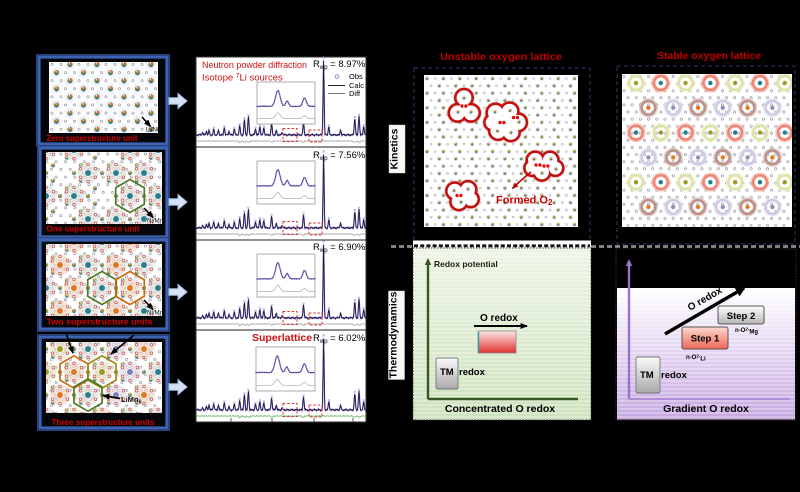  Describe the element at coordinates (242, 78) in the screenshot. I see `svg-text: Isotope 7Li sources` at that location.